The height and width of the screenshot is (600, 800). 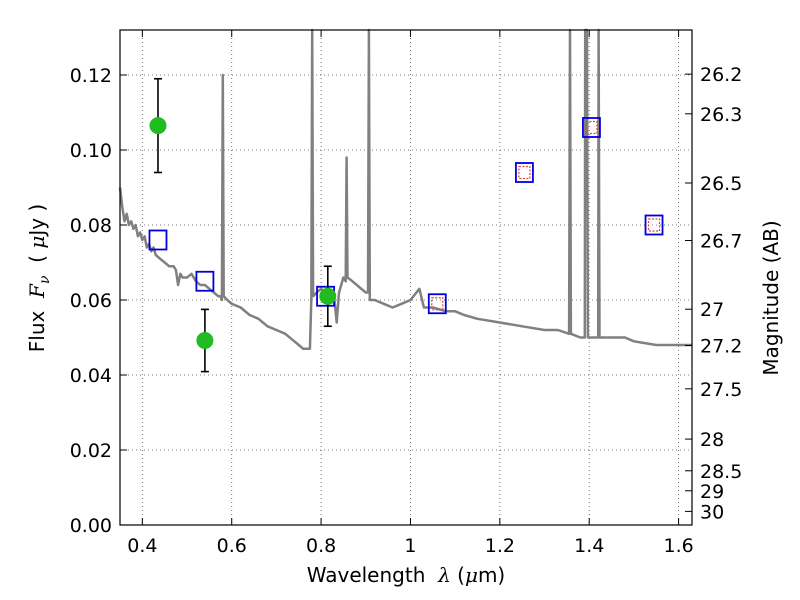 What do you see at coordinates (500, 546) in the screenshot?
I see `x-tick-label: 1.2` at bounding box center [500, 546].